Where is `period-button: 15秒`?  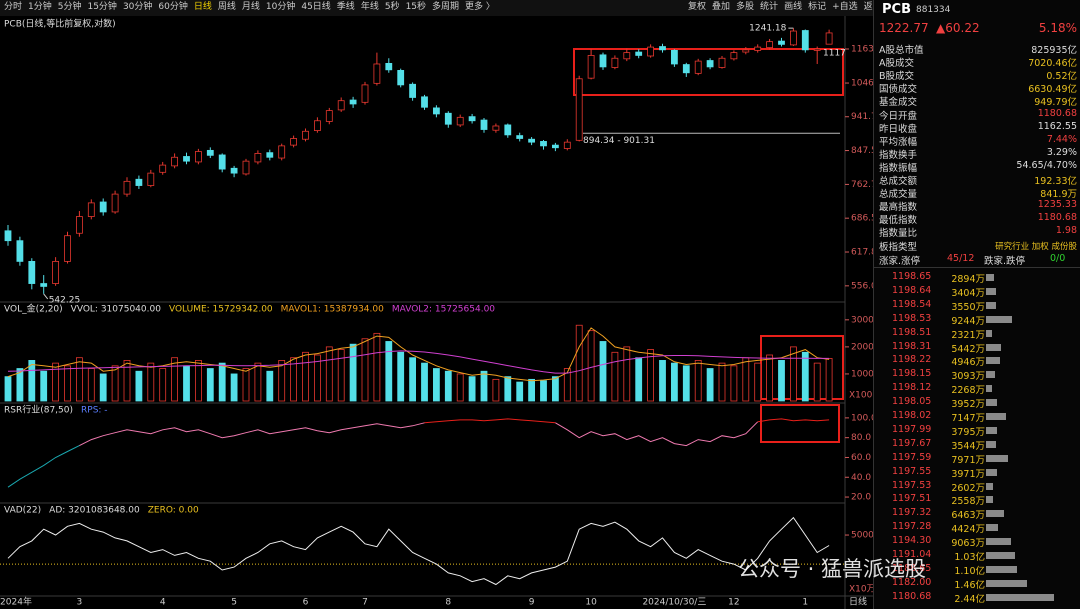 period-button: 15秒 is located at coordinates (416, 7).